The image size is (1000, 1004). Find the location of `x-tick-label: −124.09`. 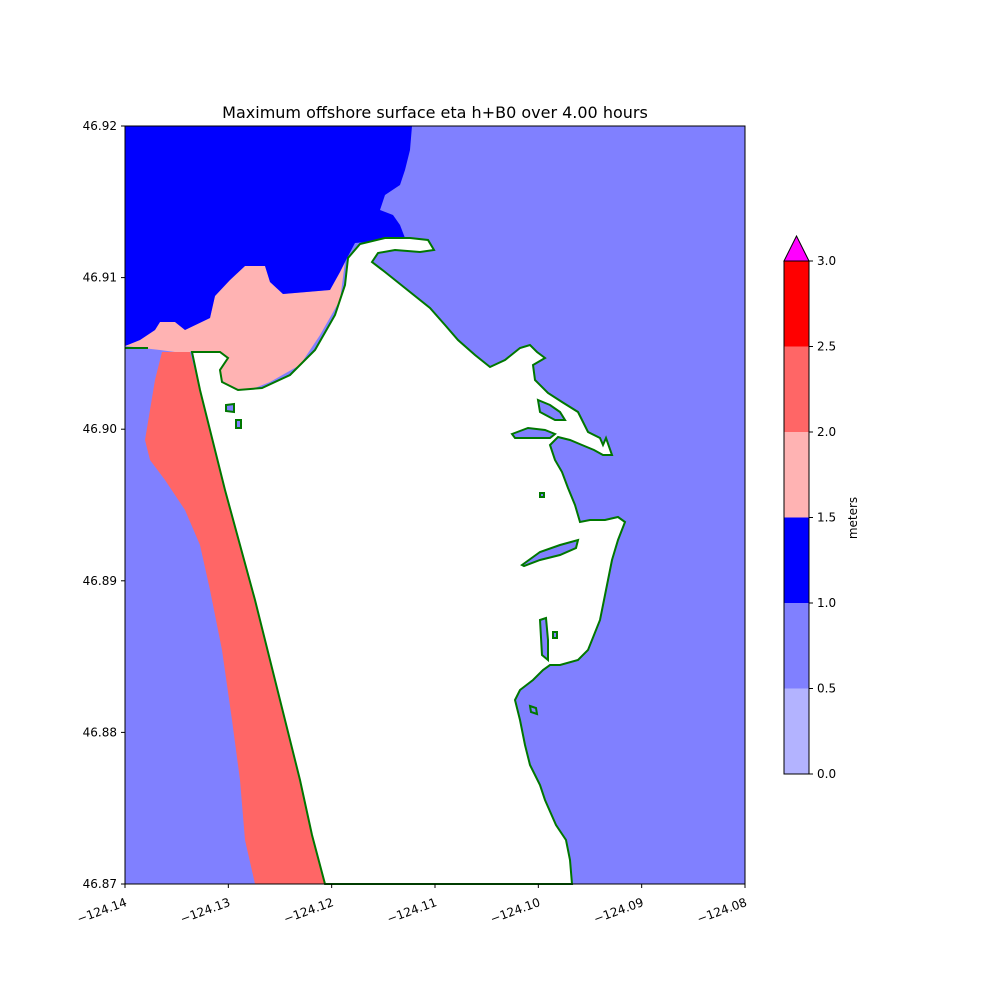

x-tick-label: −124.09 is located at coordinates (619, 910).